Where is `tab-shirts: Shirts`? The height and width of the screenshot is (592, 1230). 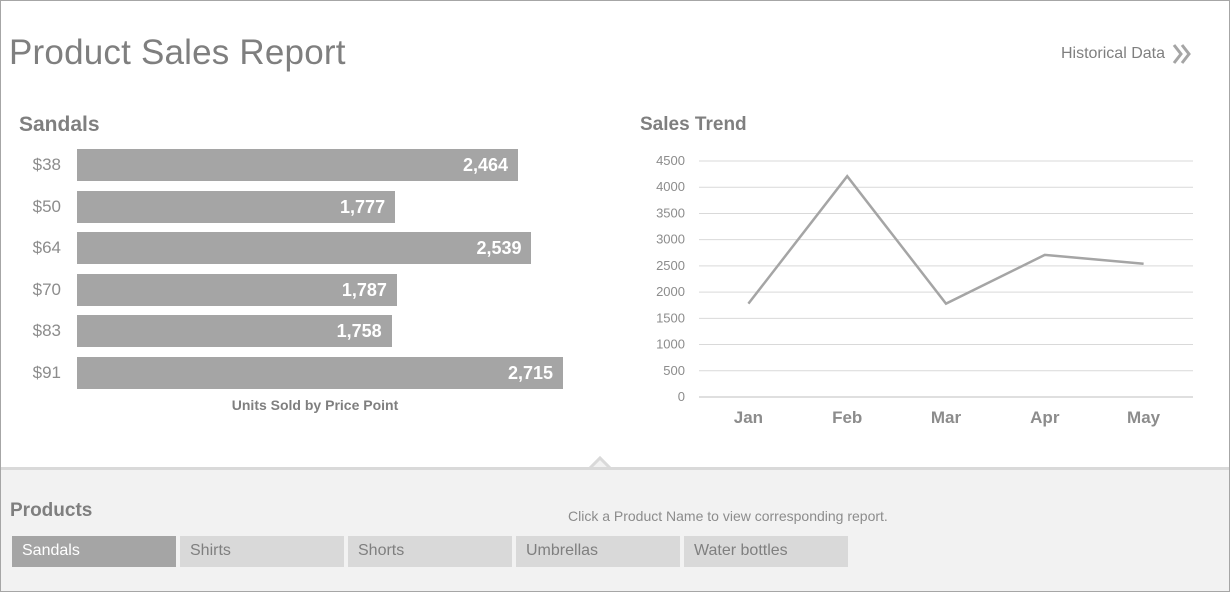
tab-shirts: Shirts is located at coordinates (262, 551).